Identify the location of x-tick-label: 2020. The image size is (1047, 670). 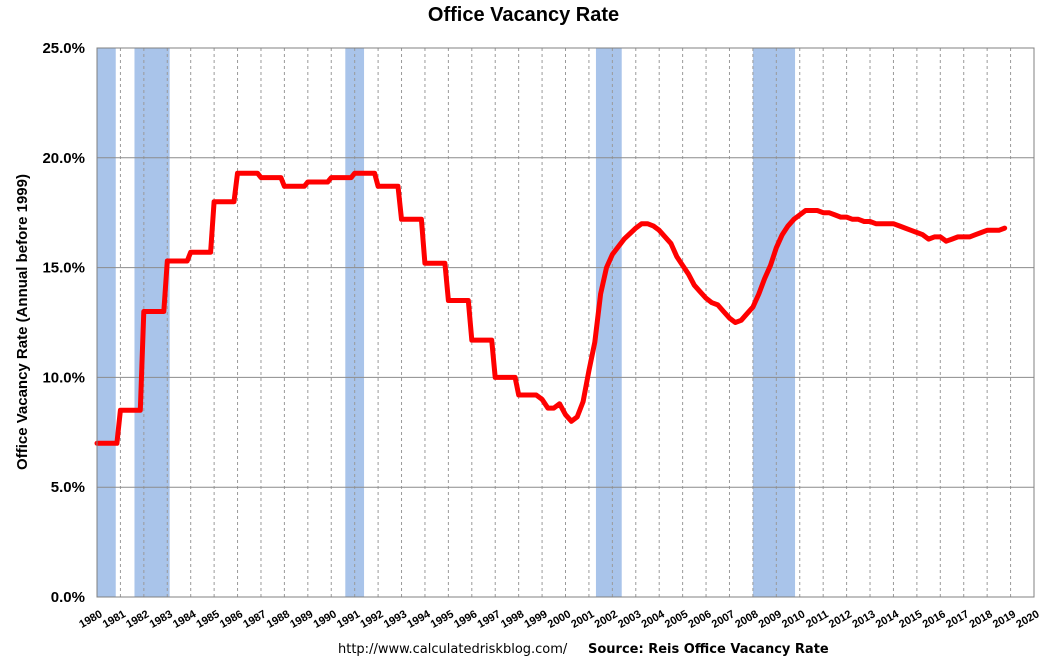
(1027, 619).